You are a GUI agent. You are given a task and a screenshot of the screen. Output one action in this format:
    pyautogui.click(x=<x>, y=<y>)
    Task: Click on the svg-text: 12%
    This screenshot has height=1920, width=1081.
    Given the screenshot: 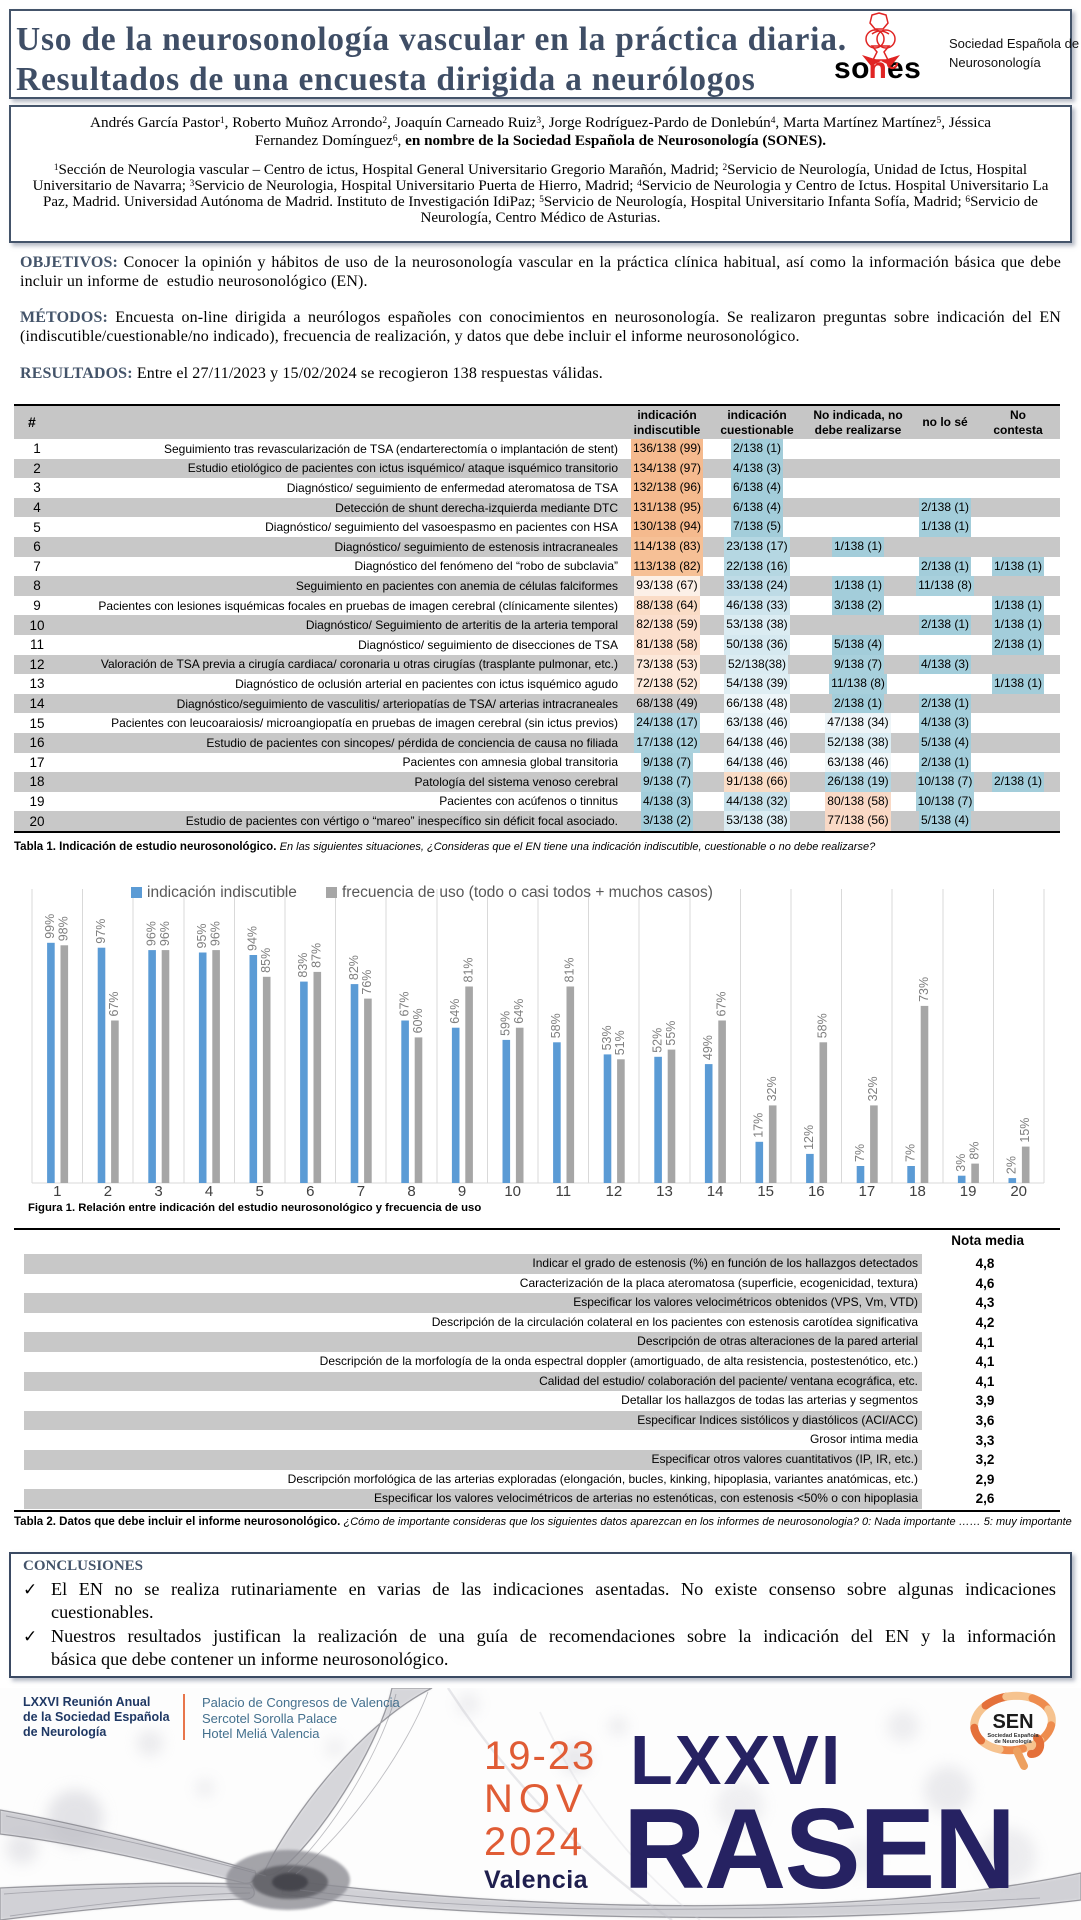 What is the action you would take?
    pyautogui.click(x=809, y=1137)
    